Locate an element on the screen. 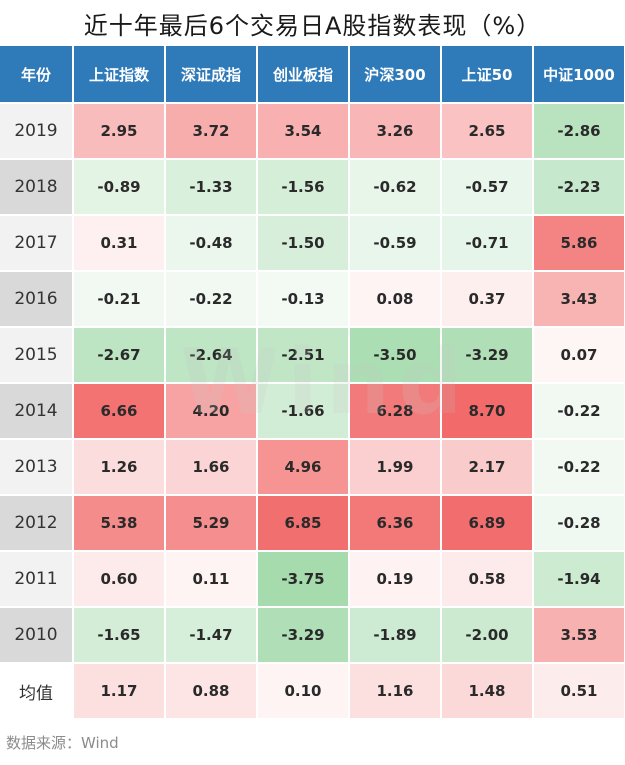 The height and width of the screenshot is (765, 625). value-cell: -0.57 is located at coordinates (487, 186).